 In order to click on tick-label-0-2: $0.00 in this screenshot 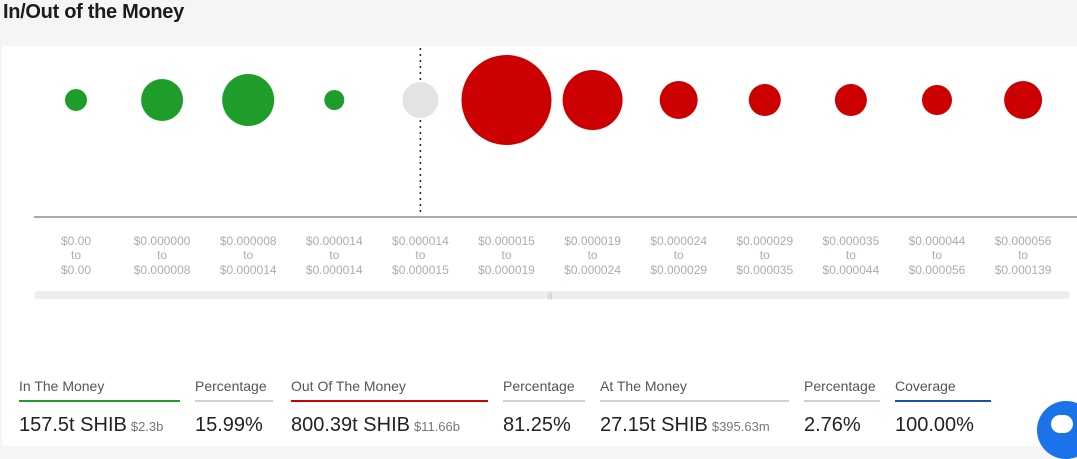, I will do `click(76, 270)`.